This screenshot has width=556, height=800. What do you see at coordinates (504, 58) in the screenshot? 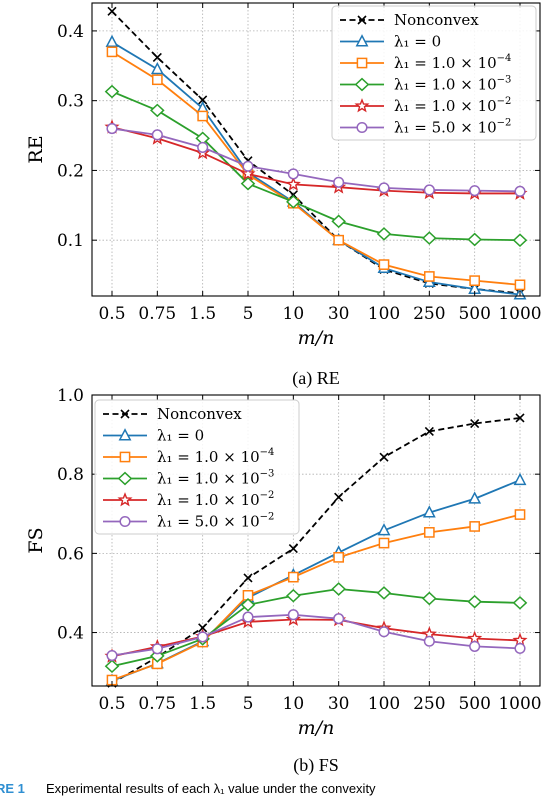
I see `legend-exponent: −4` at bounding box center [504, 58].